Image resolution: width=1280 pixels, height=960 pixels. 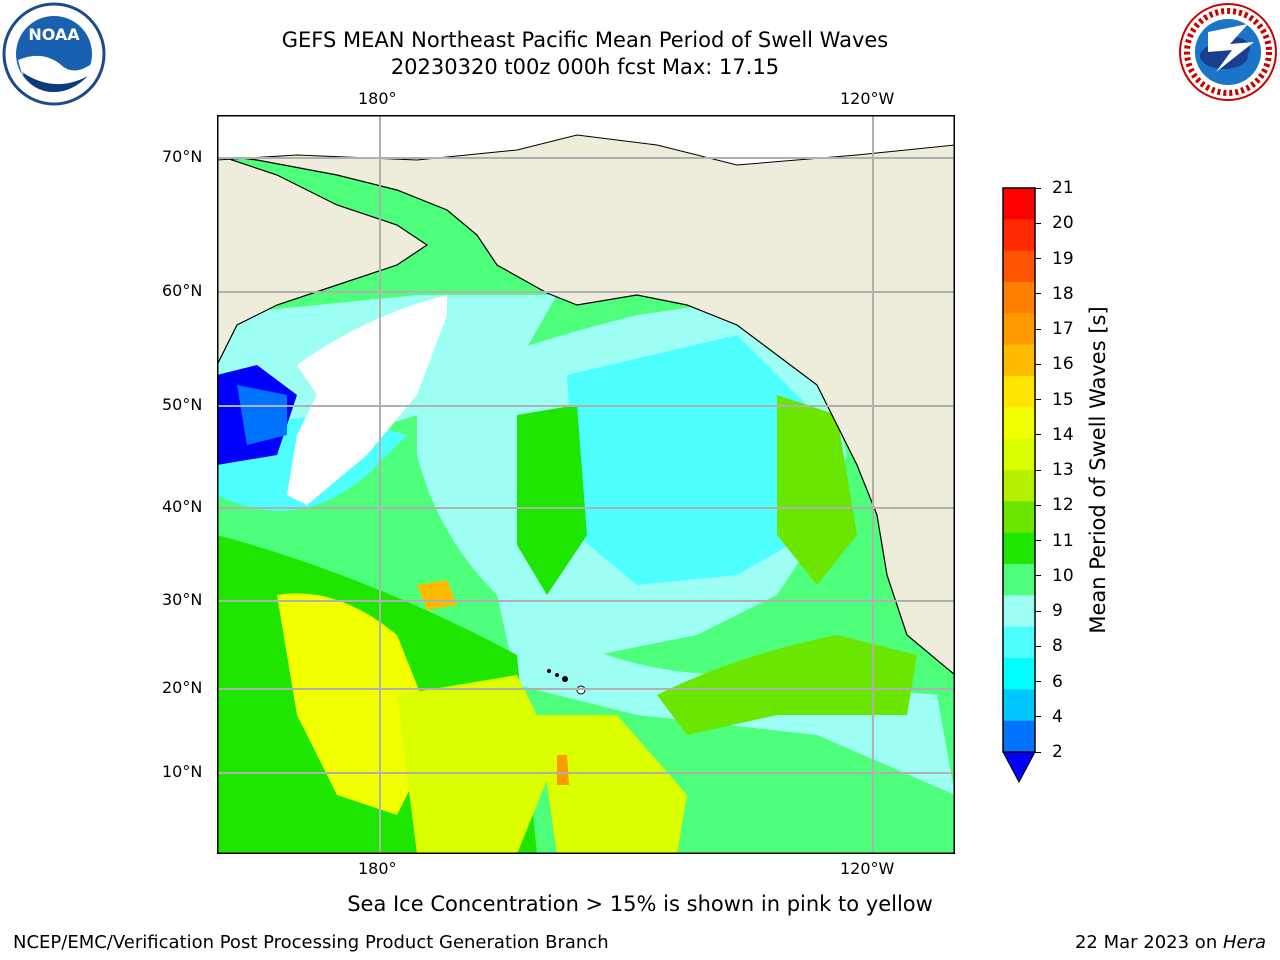 What do you see at coordinates (1063, 505) in the screenshot?
I see `colorbar-tick-label: 12` at bounding box center [1063, 505].